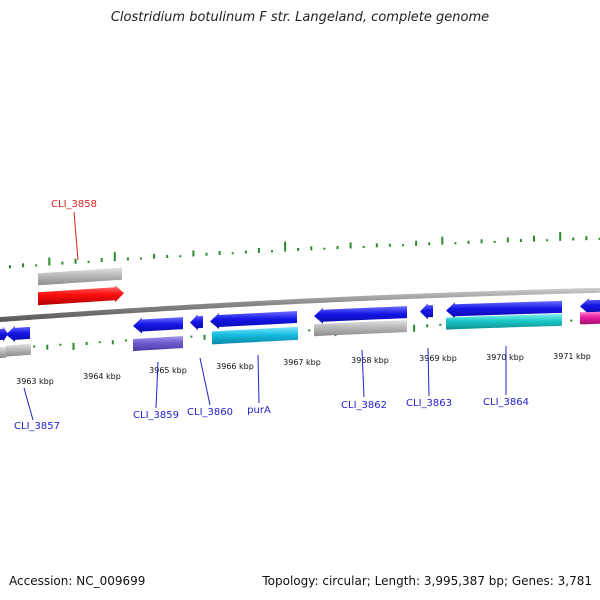 This screenshot has height=600, width=600. Describe the element at coordinates (590, 318) in the screenshot. I see `feature-magenta` at that location.